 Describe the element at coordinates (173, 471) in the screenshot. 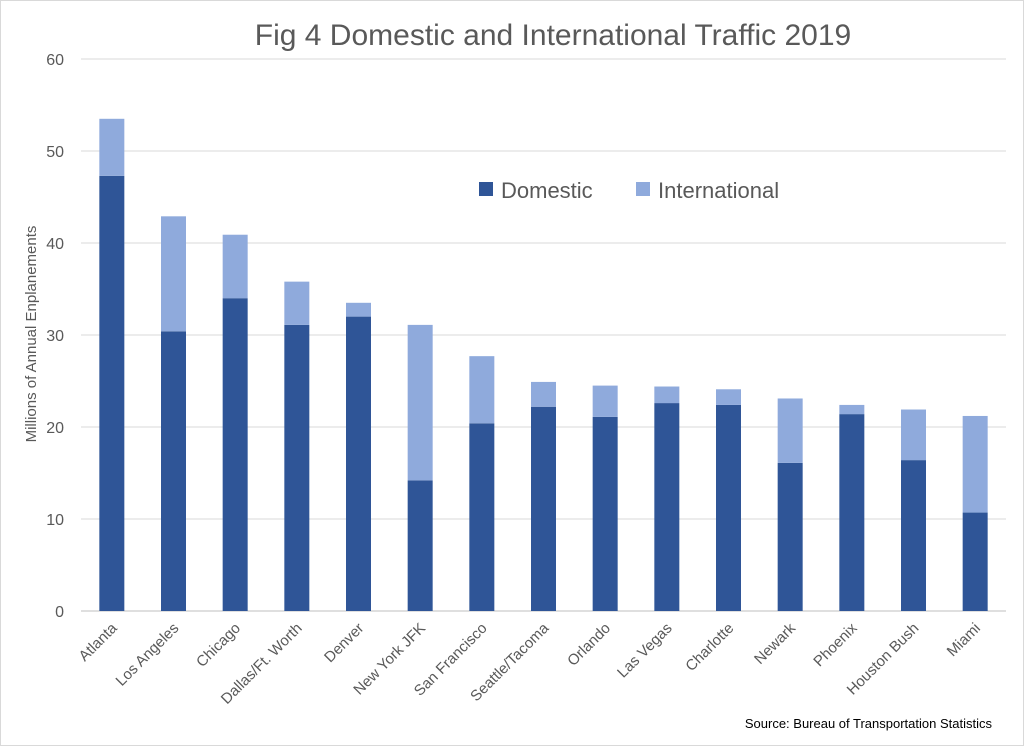

I see `bar-domestic-los-angeles` at that location.